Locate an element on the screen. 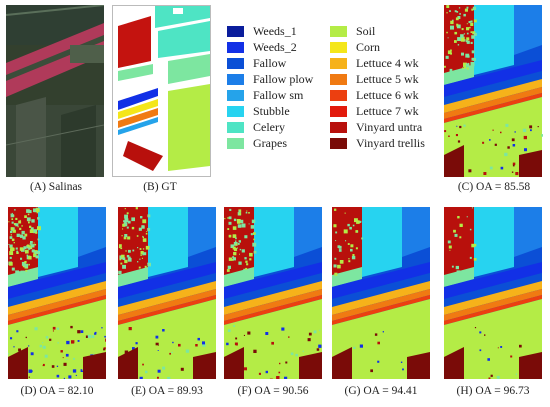 The height and width of the screenshot is (407, 550). caption-d: (D) OA = 82.10 is located at coordinates (57, 391).